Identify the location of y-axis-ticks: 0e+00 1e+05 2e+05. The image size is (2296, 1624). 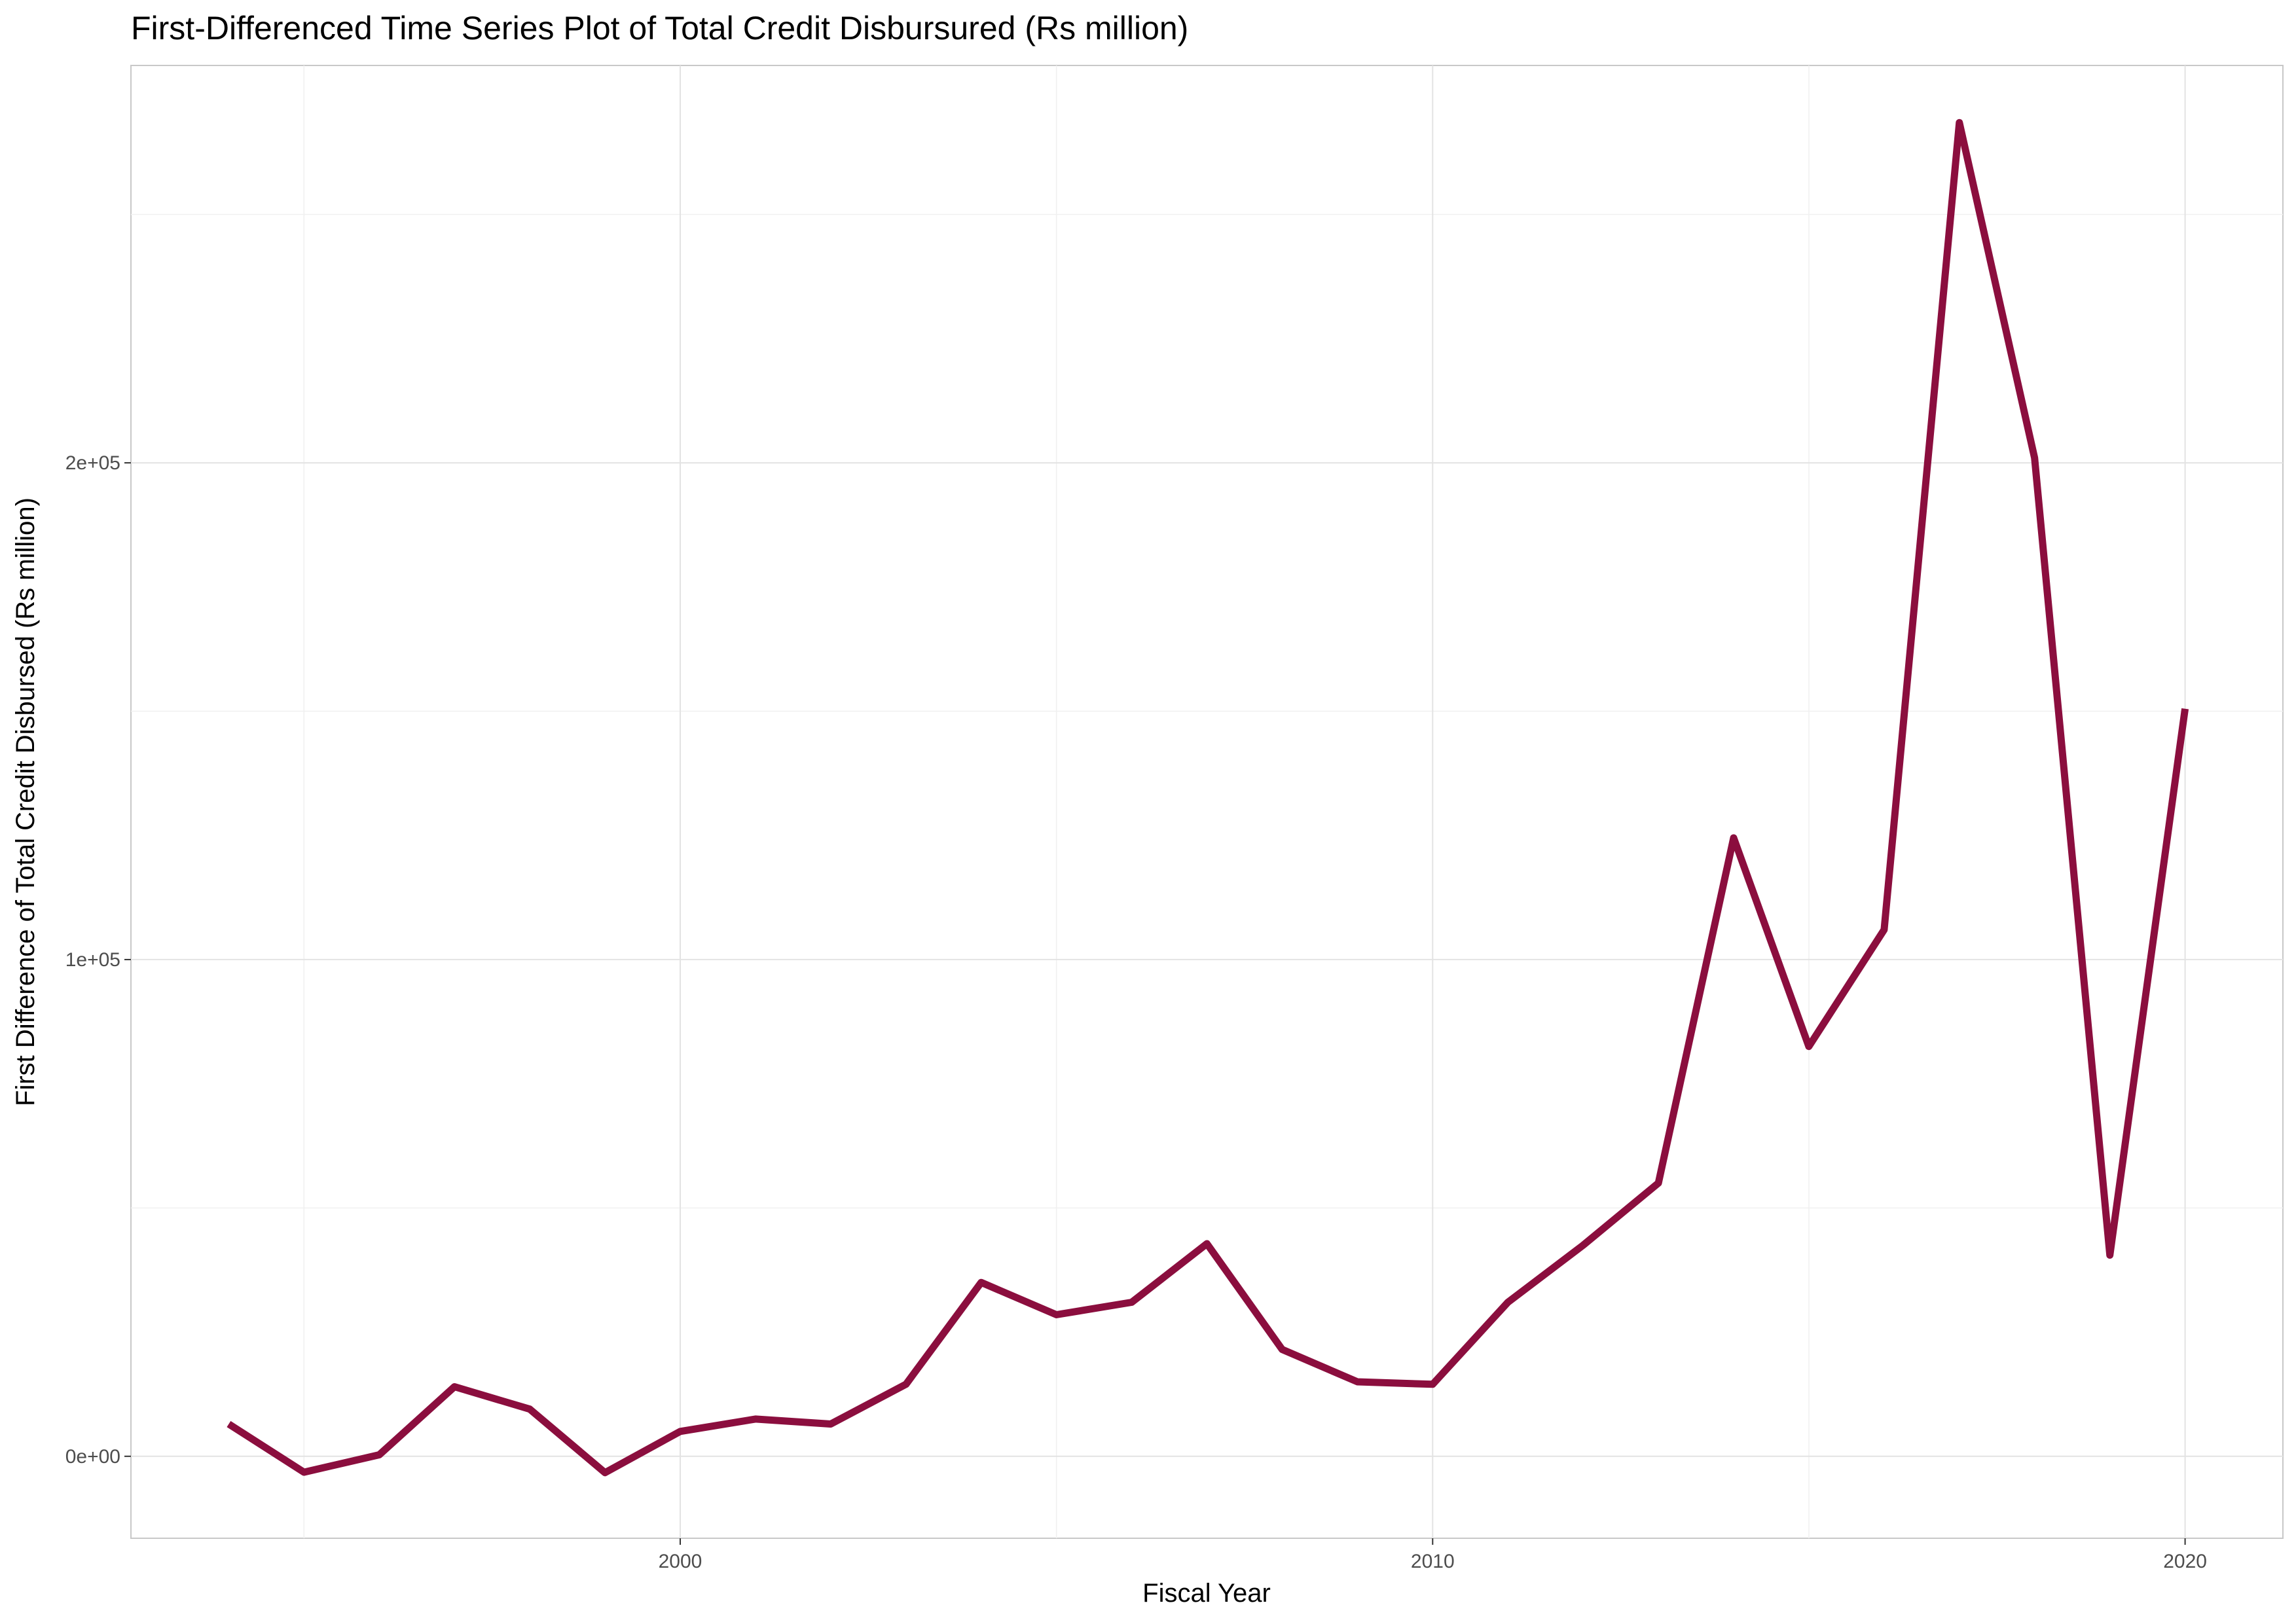
(98, 960).